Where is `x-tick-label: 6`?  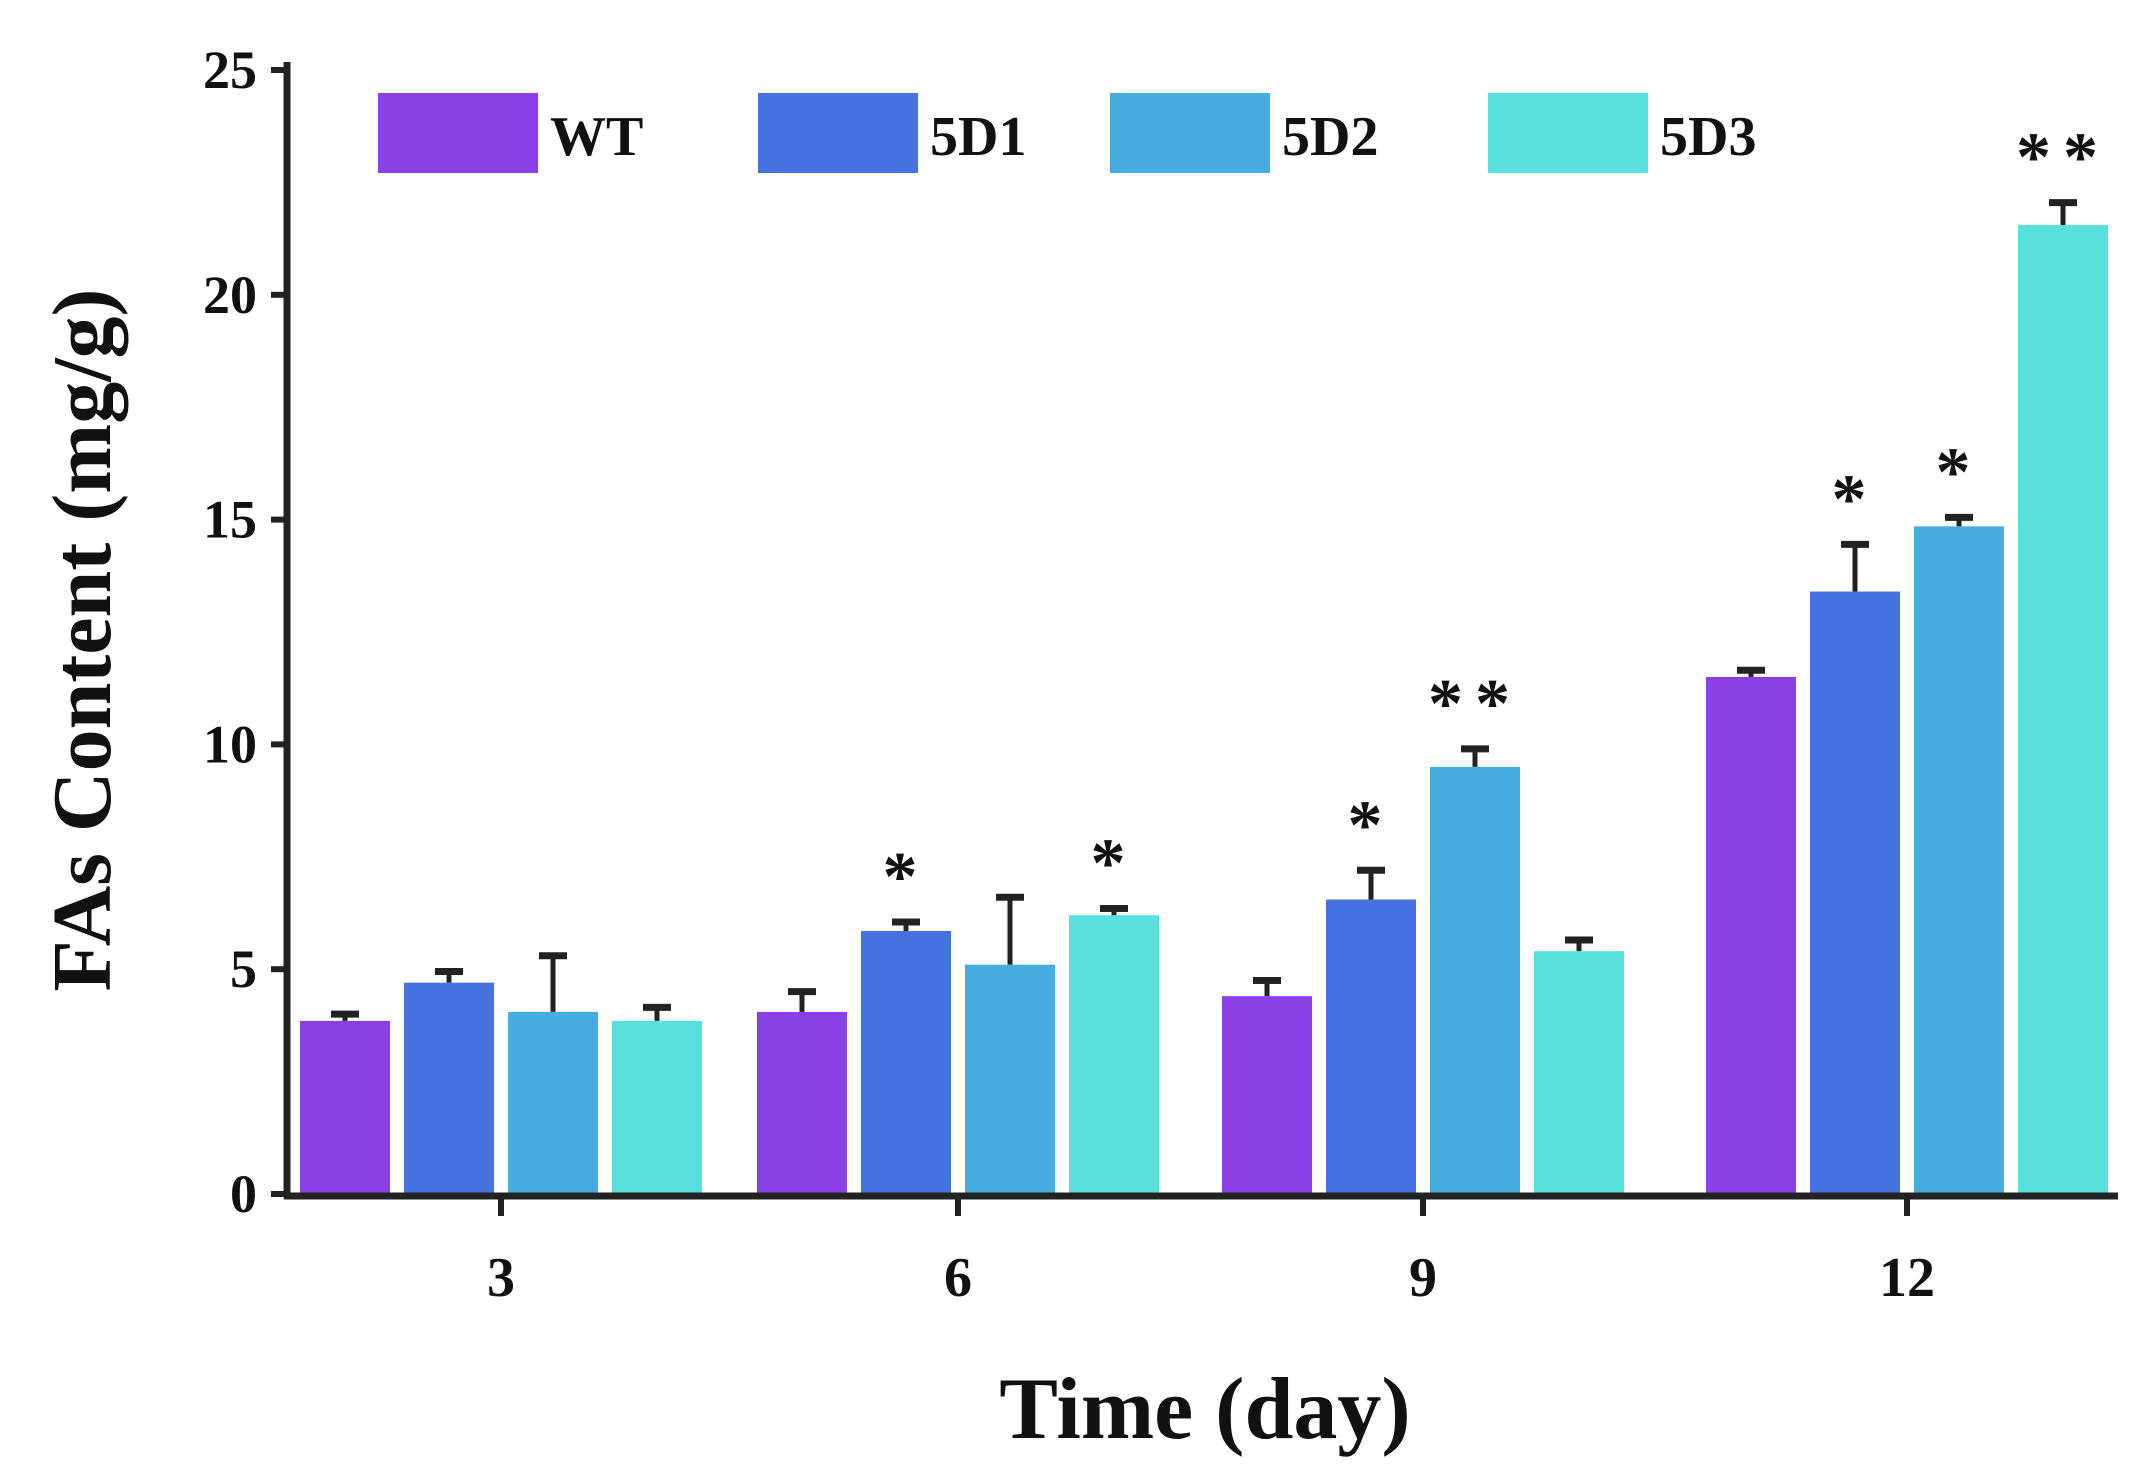 x-tick-label: 6 is located at coordinates (958, 1278).